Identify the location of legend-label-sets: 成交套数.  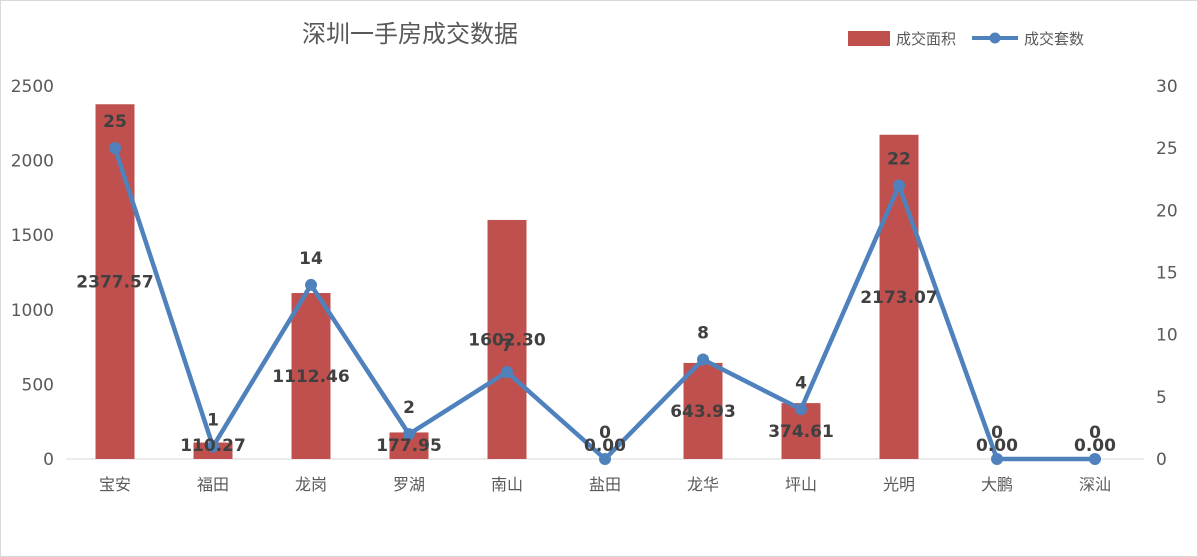
(1054, 39).